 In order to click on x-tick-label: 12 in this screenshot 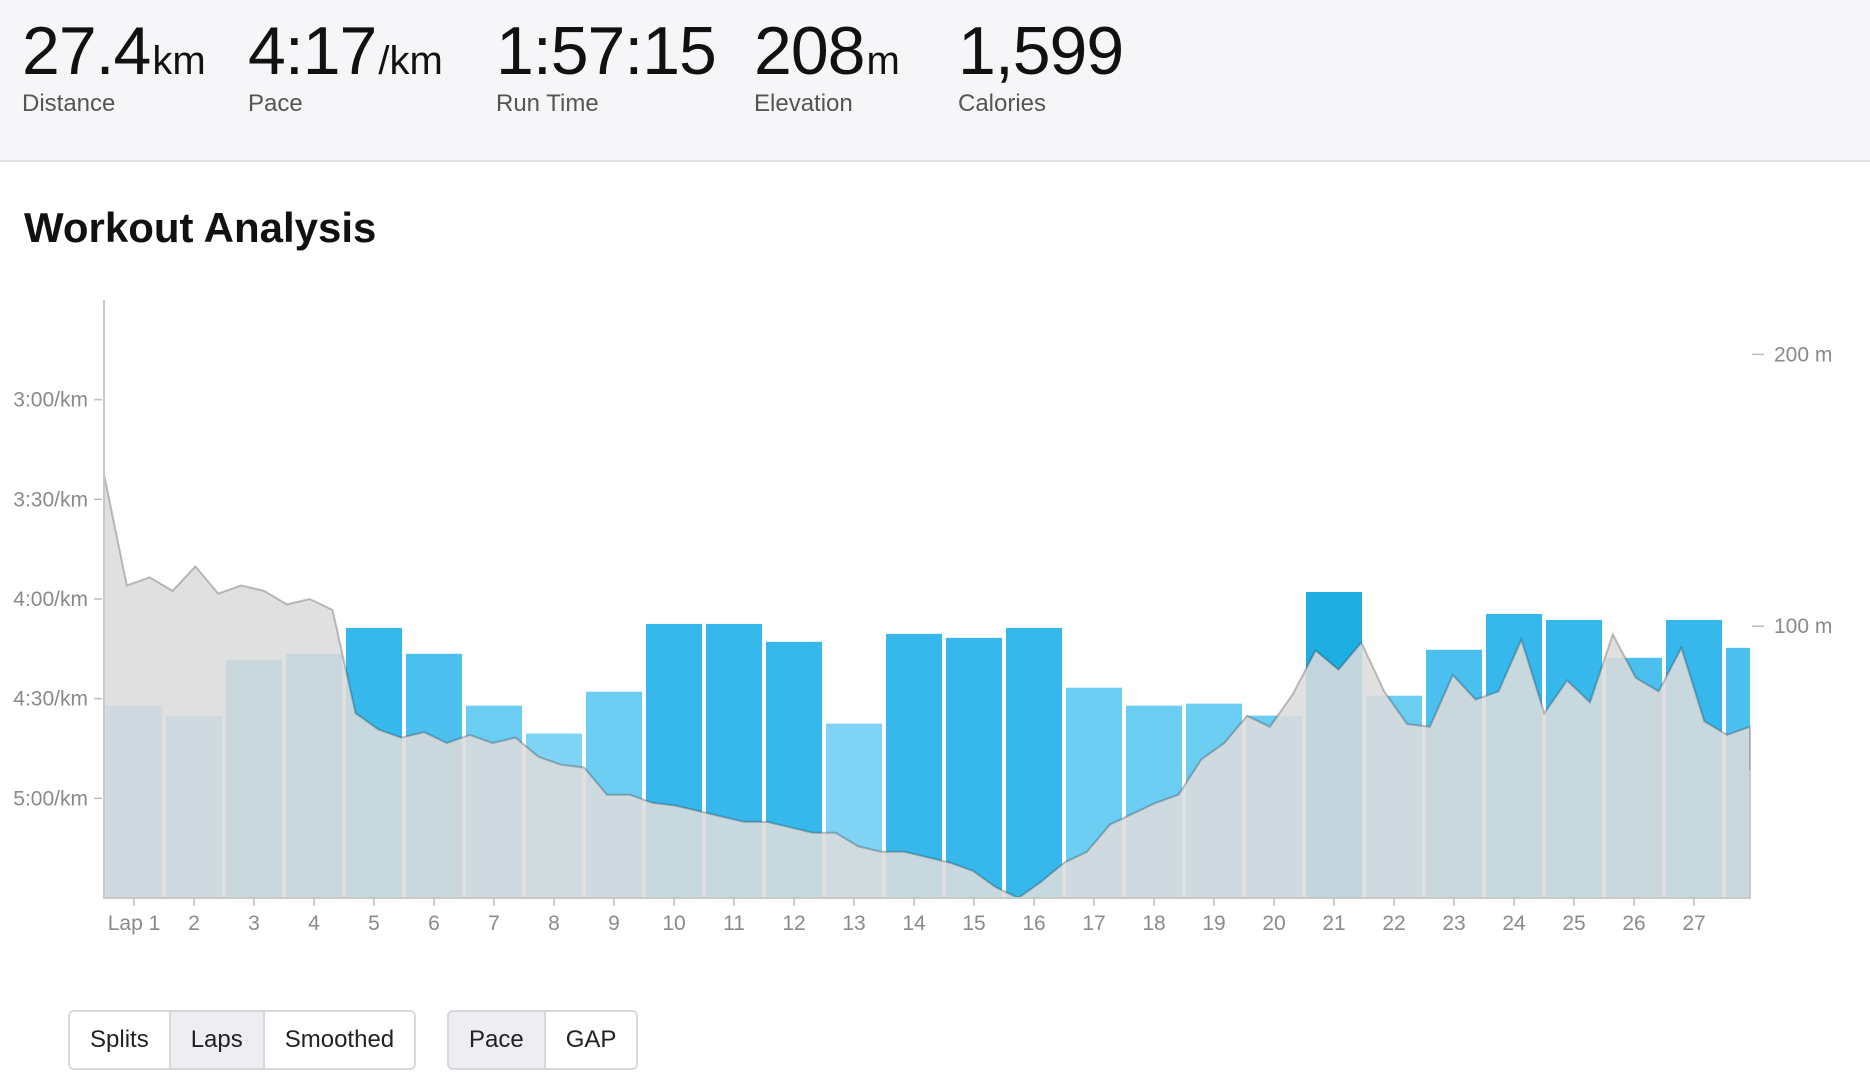, I will do `click(793, 923)`.